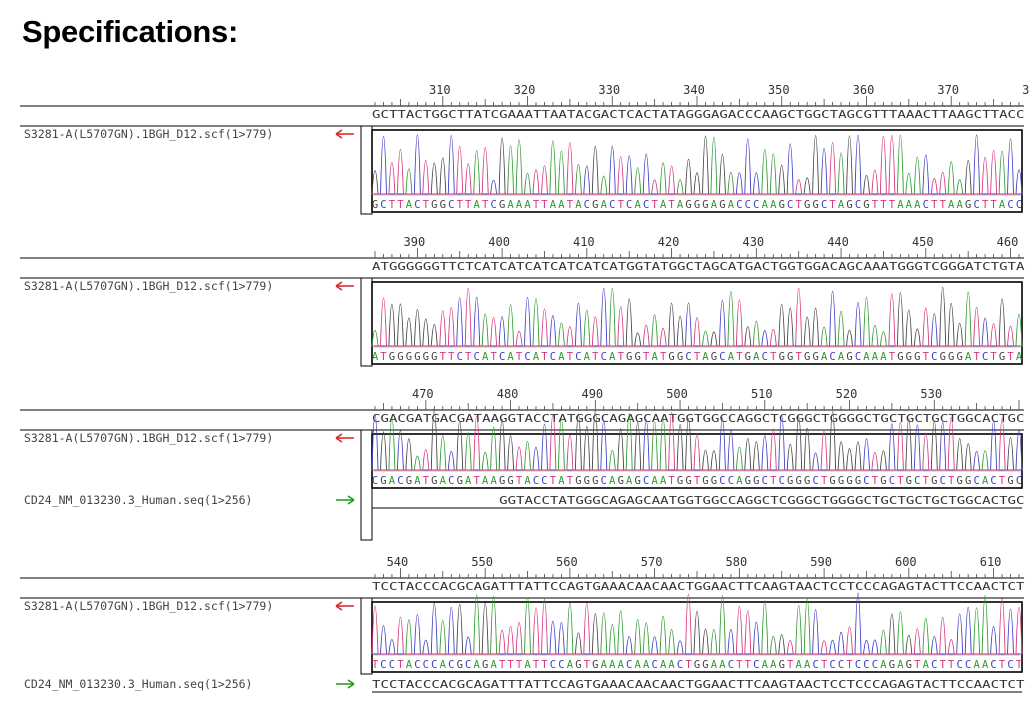 The image size is (1030, 719). Describe the element at coordinates (138, 500) in the screenshot. I see `seq-track-label: CD24_NM_013230.3_Human.seq(1>256)` at that location.